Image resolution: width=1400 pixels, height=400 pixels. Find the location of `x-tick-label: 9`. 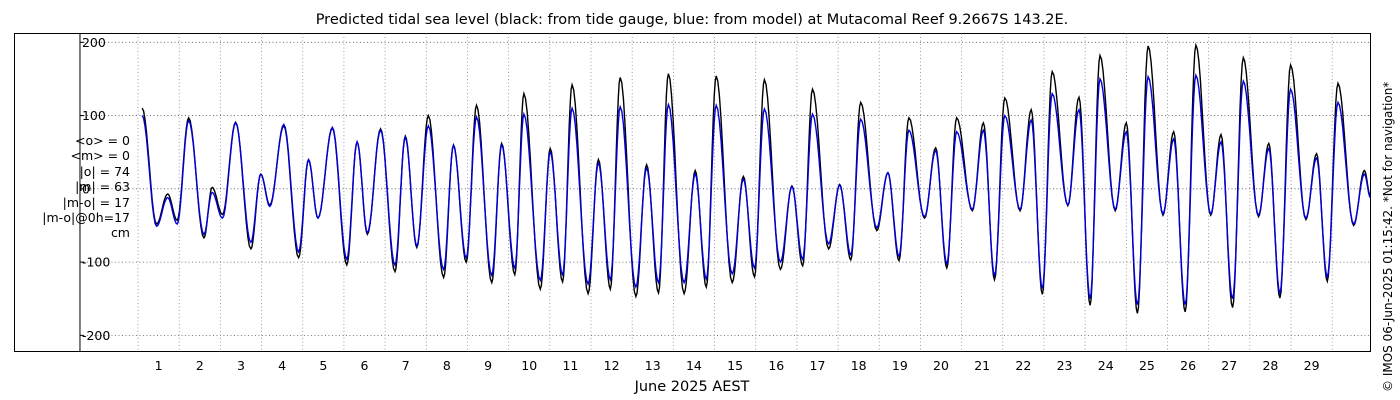

x-tick-label: 9 is located at coordinates (488, 365).